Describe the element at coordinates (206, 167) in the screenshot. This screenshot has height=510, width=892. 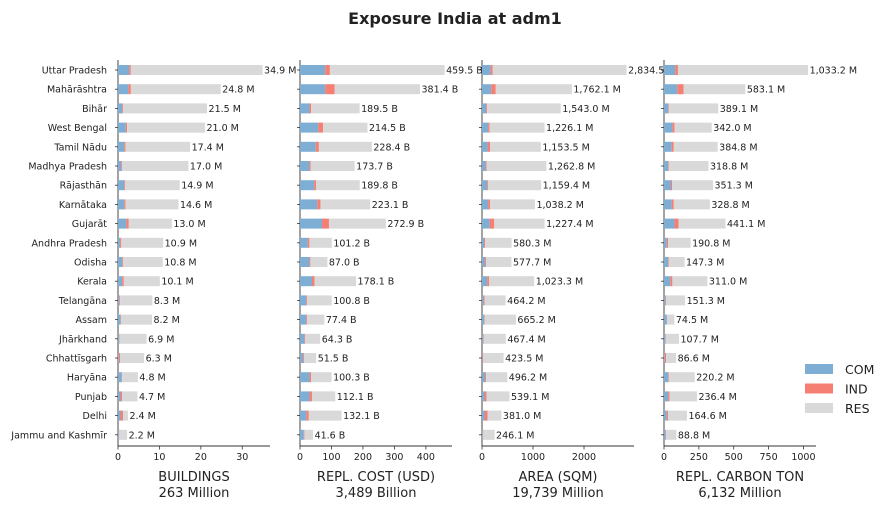
I see `data-label: 17.0 M` at that location.